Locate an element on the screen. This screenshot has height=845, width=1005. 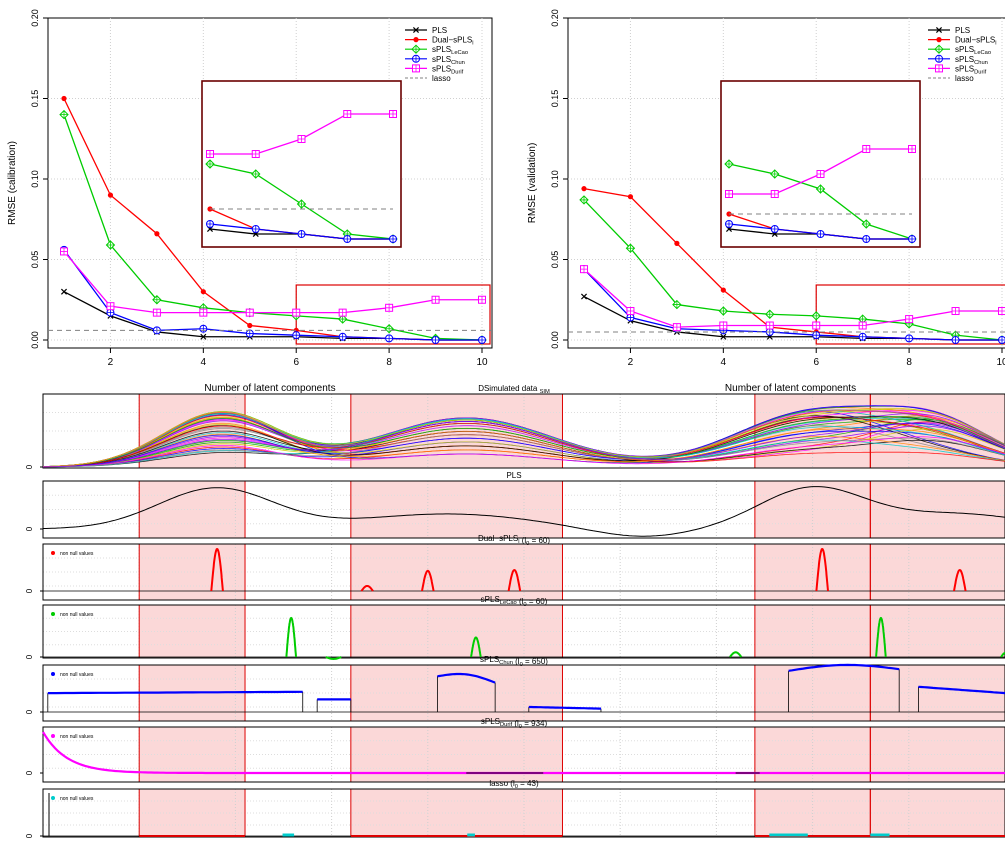
calibration-series-pls is located at coordinates (273, 316).